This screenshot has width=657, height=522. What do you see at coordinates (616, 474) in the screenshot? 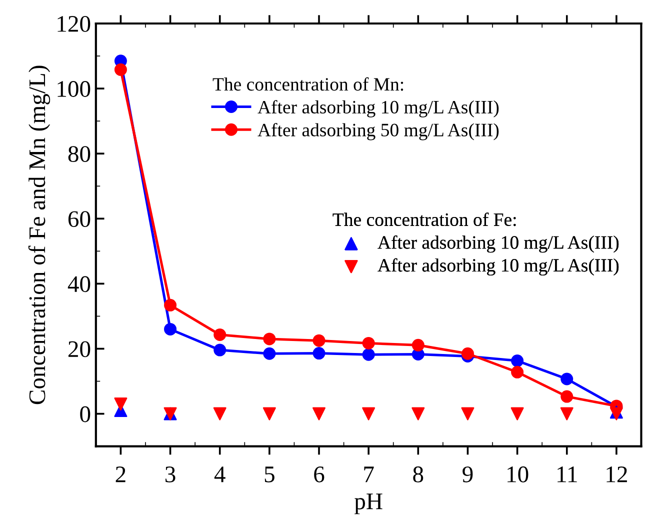
I see `x-tick-label: 12` at bounding box center [616, 474].